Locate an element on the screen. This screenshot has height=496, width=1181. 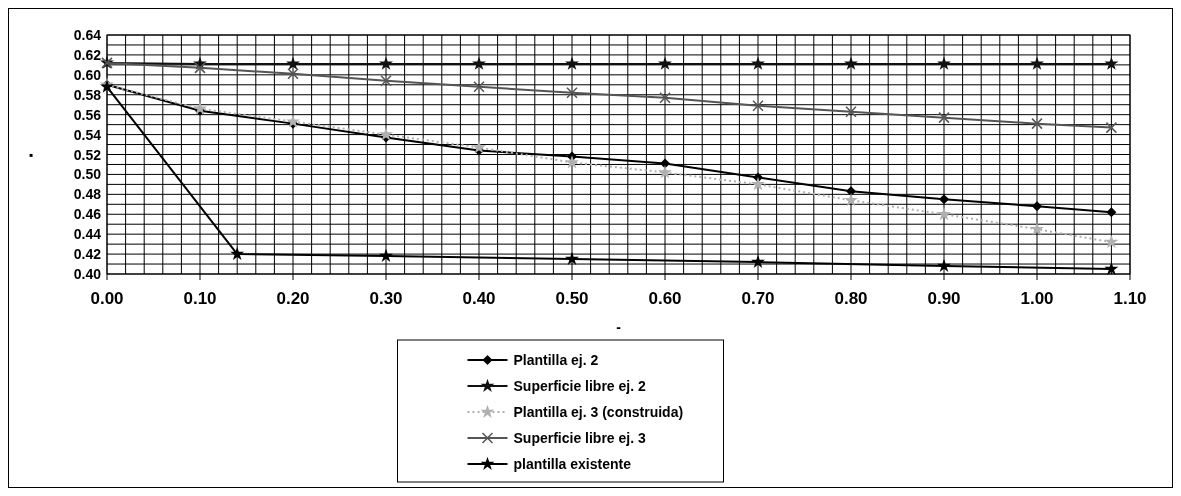
y-tick-label: 0.40 is located at coordinates (87, 274).